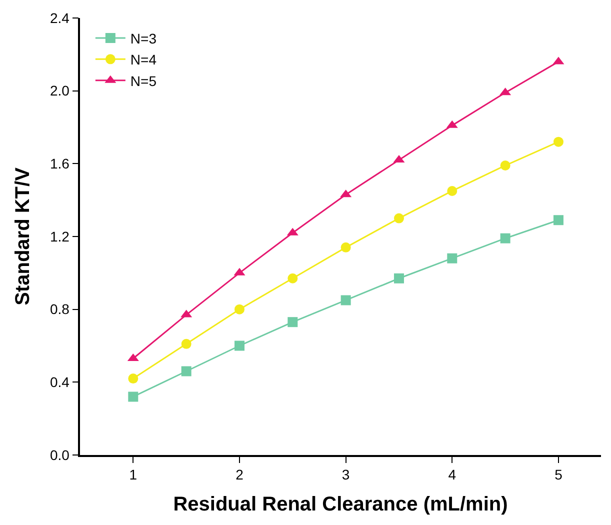 This screenshot has height=525, width=611. Describe the element at coordinates (60, 309) in the screenshot. I see `y-tick-label: 0.8` at that location.